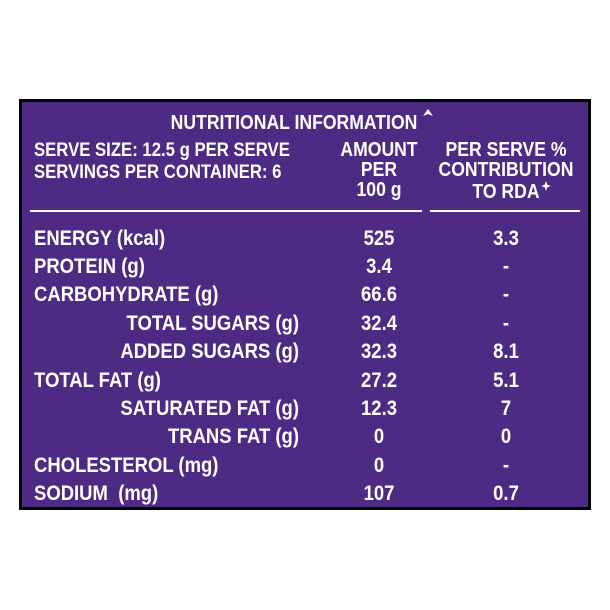  I want to click on rda-per-serve: 0, so click(506, 437).